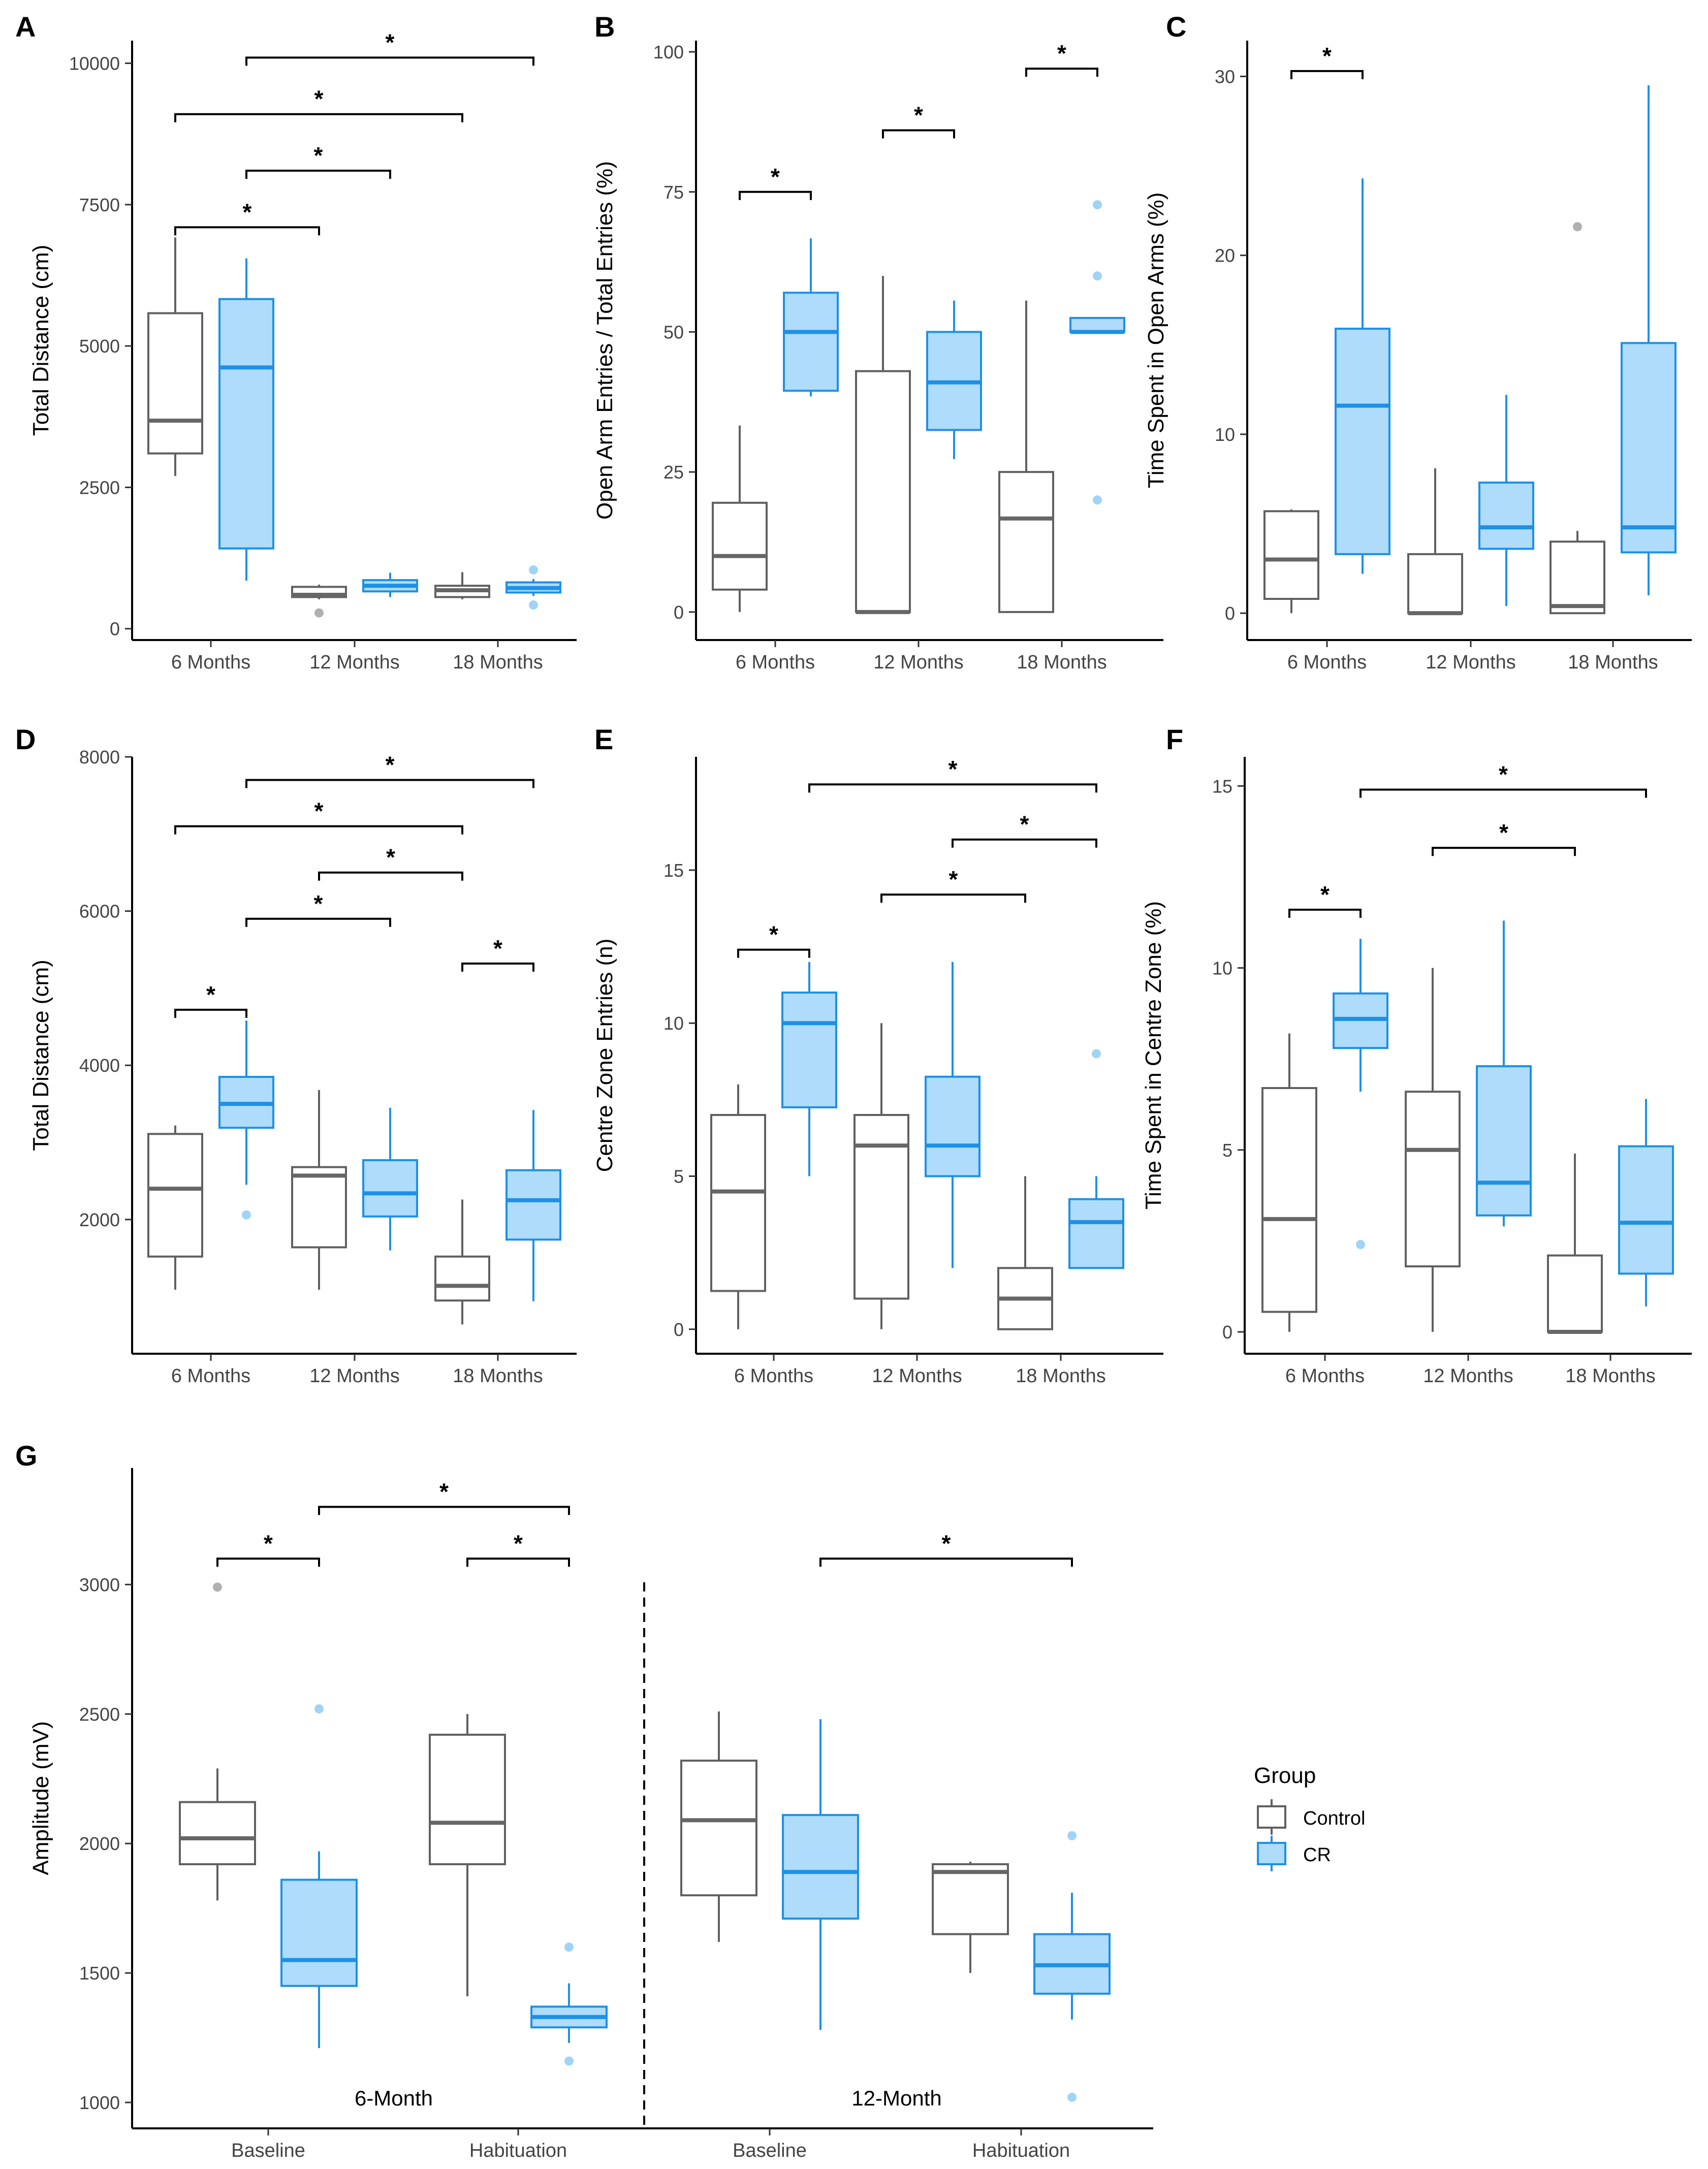 This screenshot has width=1708, height=2169. What do you see at coordinates (99, 2102) in the screenshot?
I see `y-tick-label: 1000` at bounding box center [99, 2102].